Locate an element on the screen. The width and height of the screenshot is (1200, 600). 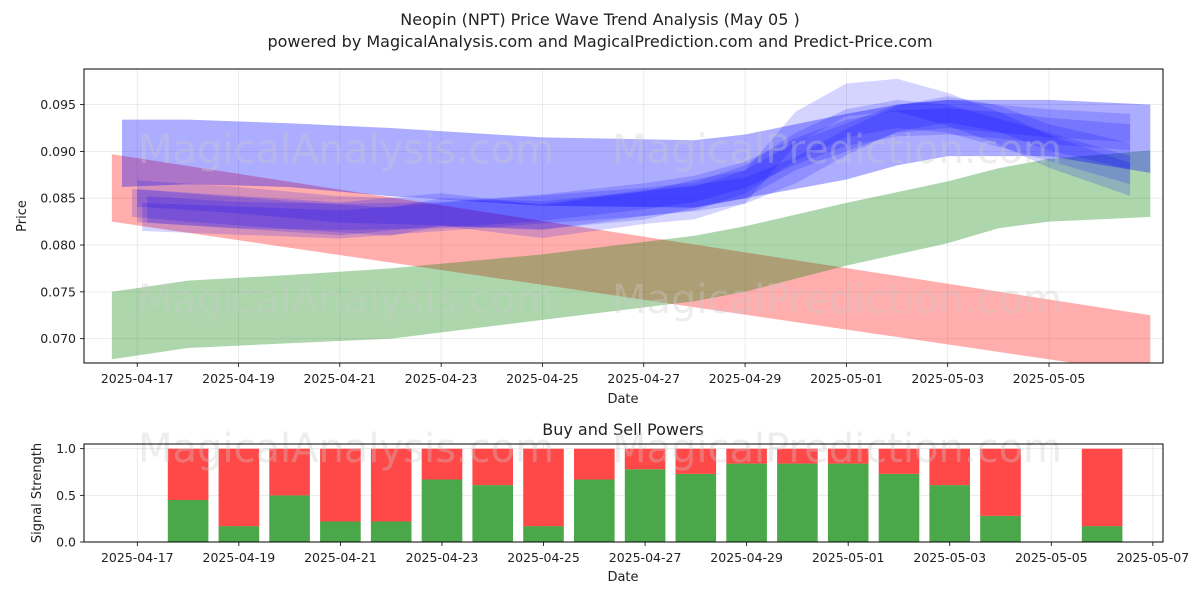
buy-sell-y-axis: 0.0 0.5 1.0 is located at coordinates (70, 495).